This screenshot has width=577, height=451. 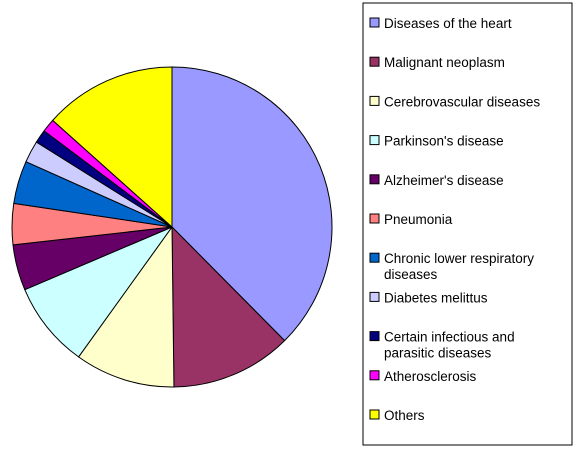 I want to click on legend-item: Diabetes melittus, so click(x=428, y=297).